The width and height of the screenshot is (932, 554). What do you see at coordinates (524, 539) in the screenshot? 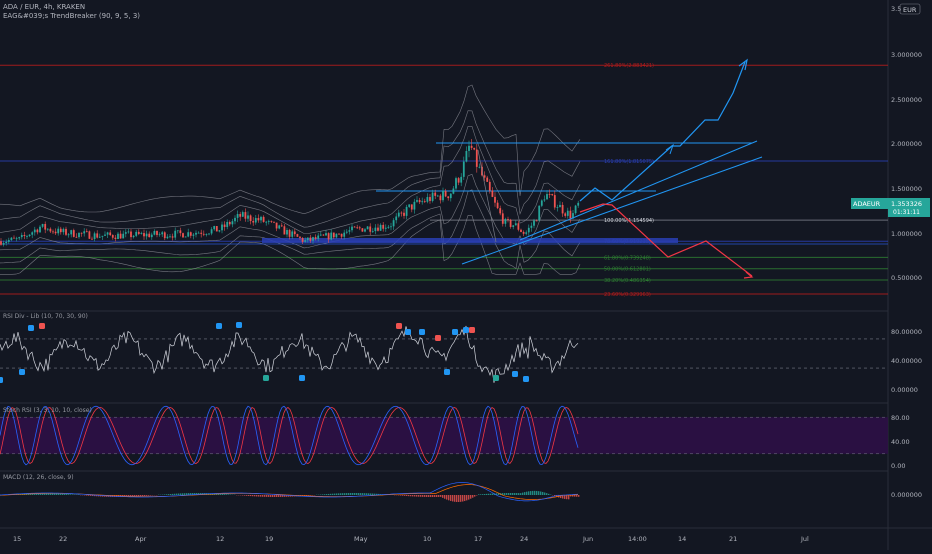
I see `time-tick-label: 24` at bounding box center [524, 539].